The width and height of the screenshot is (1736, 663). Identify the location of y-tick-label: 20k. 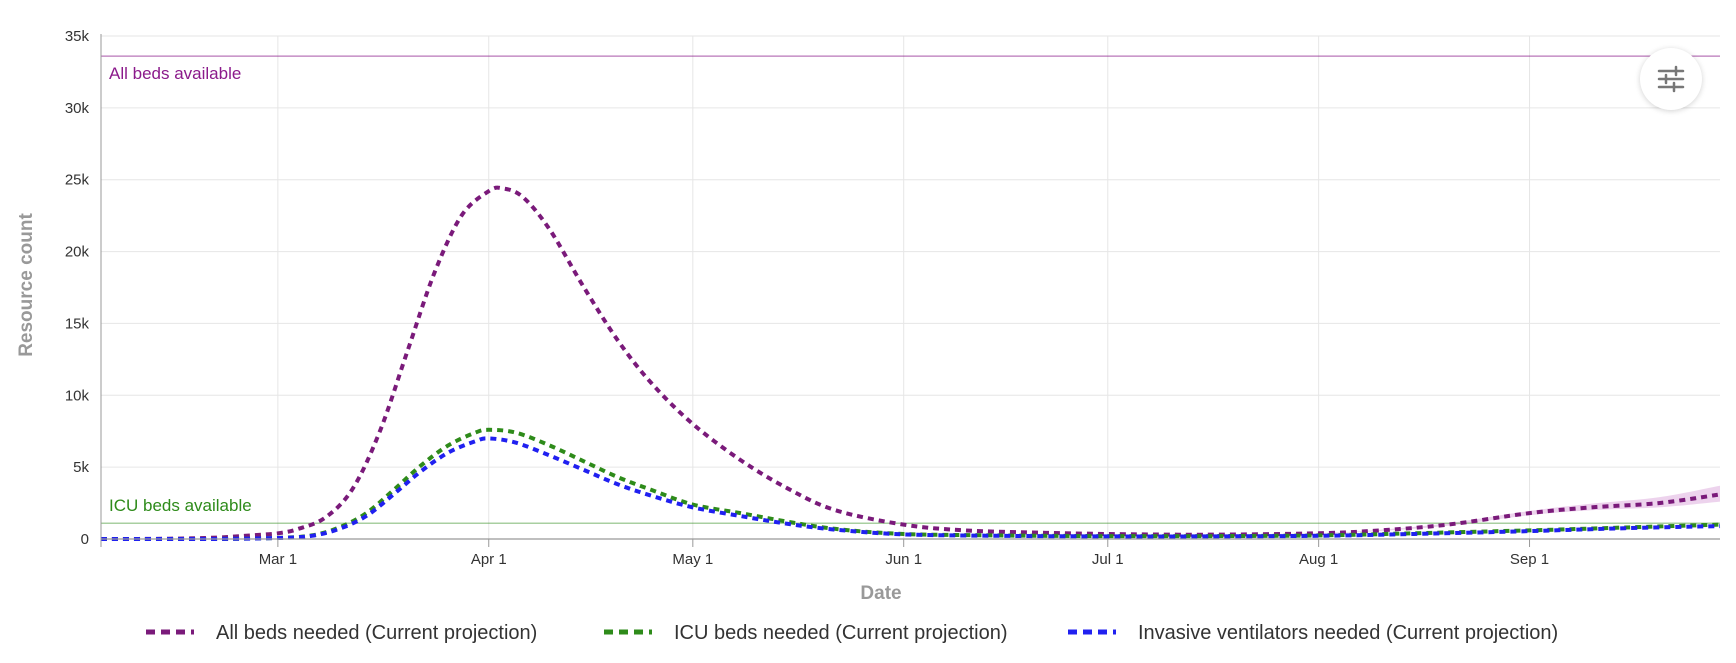
(77, 252).